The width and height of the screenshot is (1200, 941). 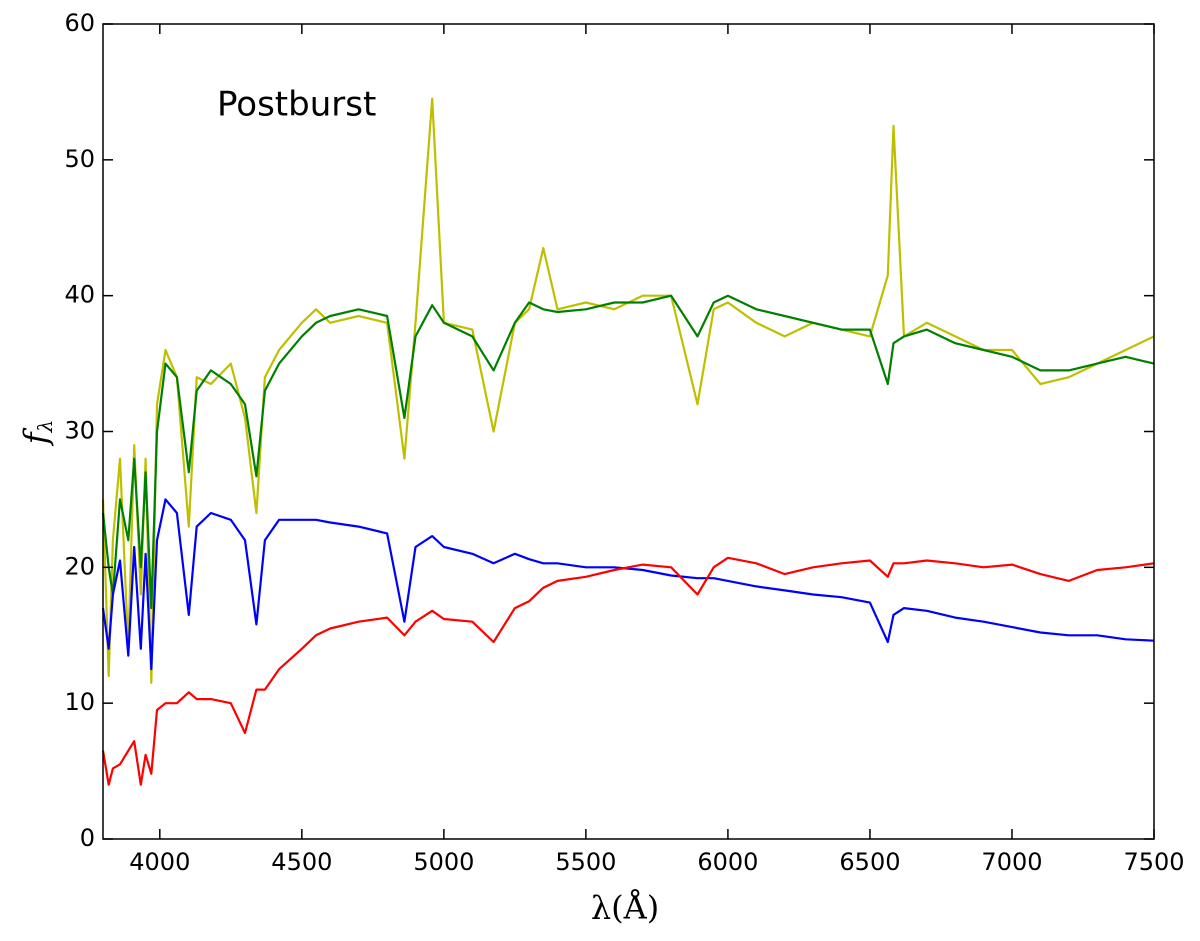 I want to click on y-axis-label: fλ, so click(x=37, y=433).